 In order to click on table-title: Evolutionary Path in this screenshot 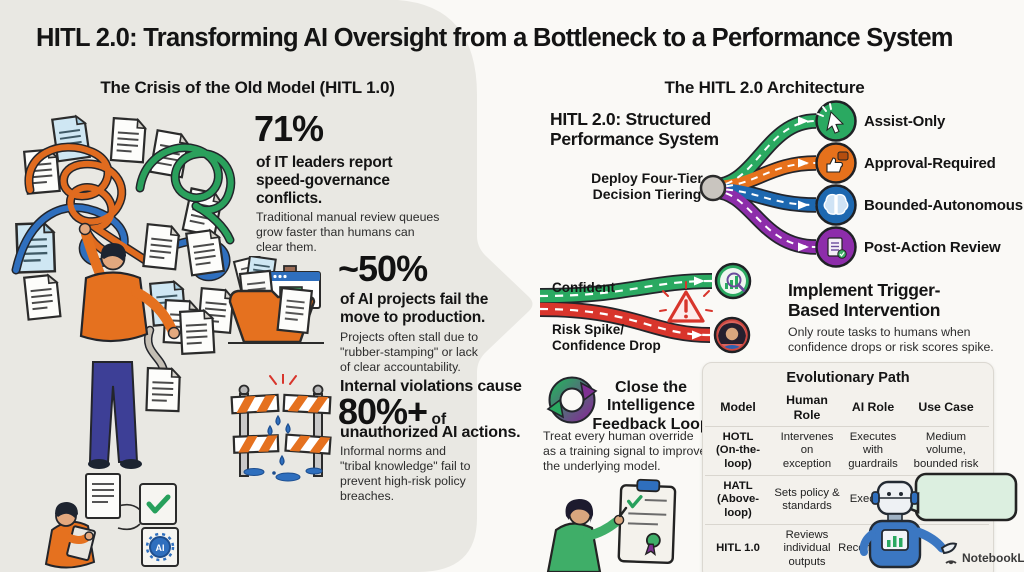, I will do `click(848, 378)`.